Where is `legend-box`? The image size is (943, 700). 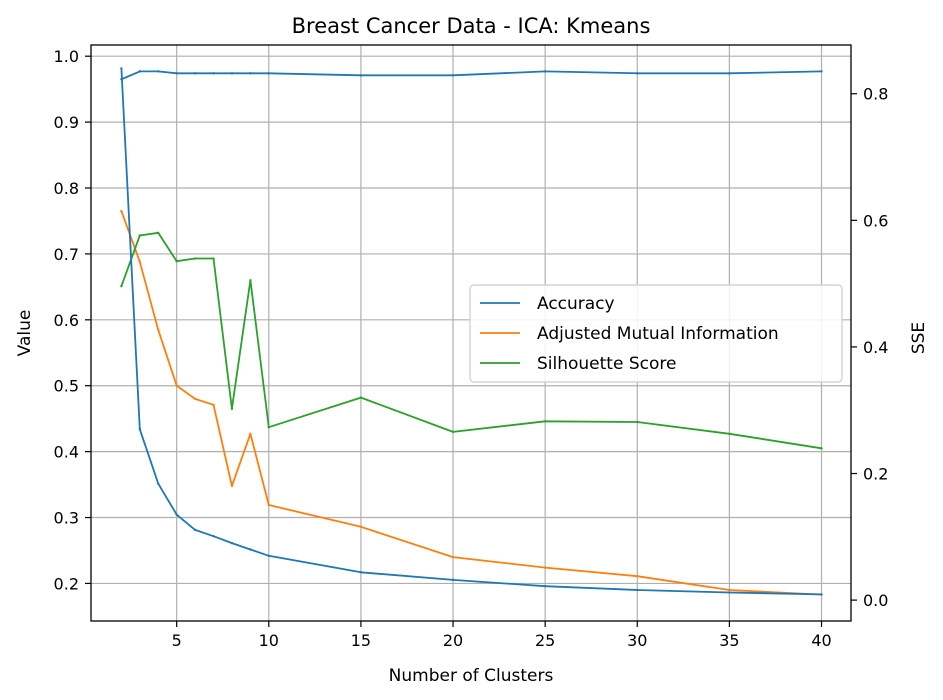 legend-box is located at coordinates (656, 333).